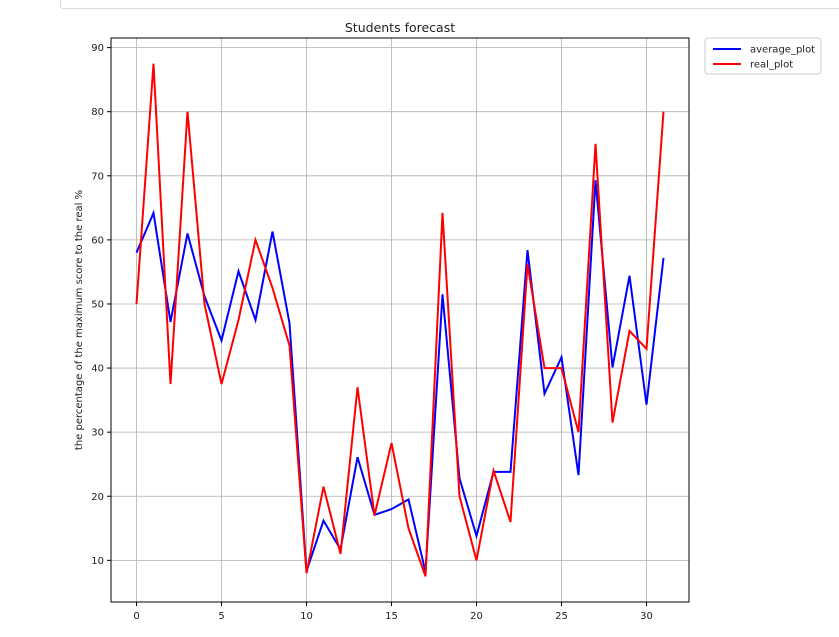  Describe the element at coordinates (221, 616) in the screenshot. I see `x-tick-label: 5` at that location.